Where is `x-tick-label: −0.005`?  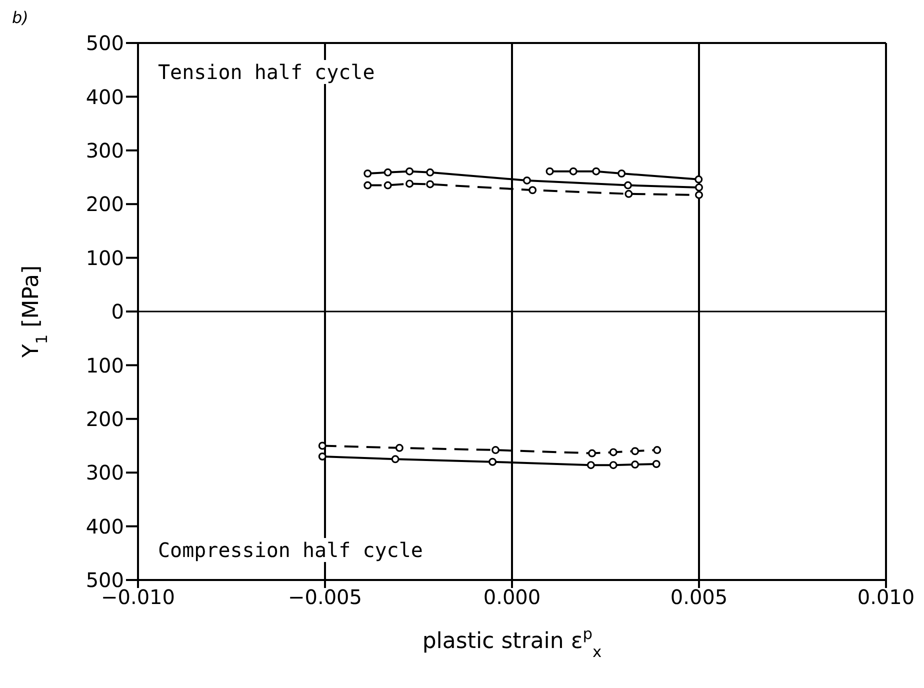
x-tick-label: −0.005 is located at coordinates (325, 597).